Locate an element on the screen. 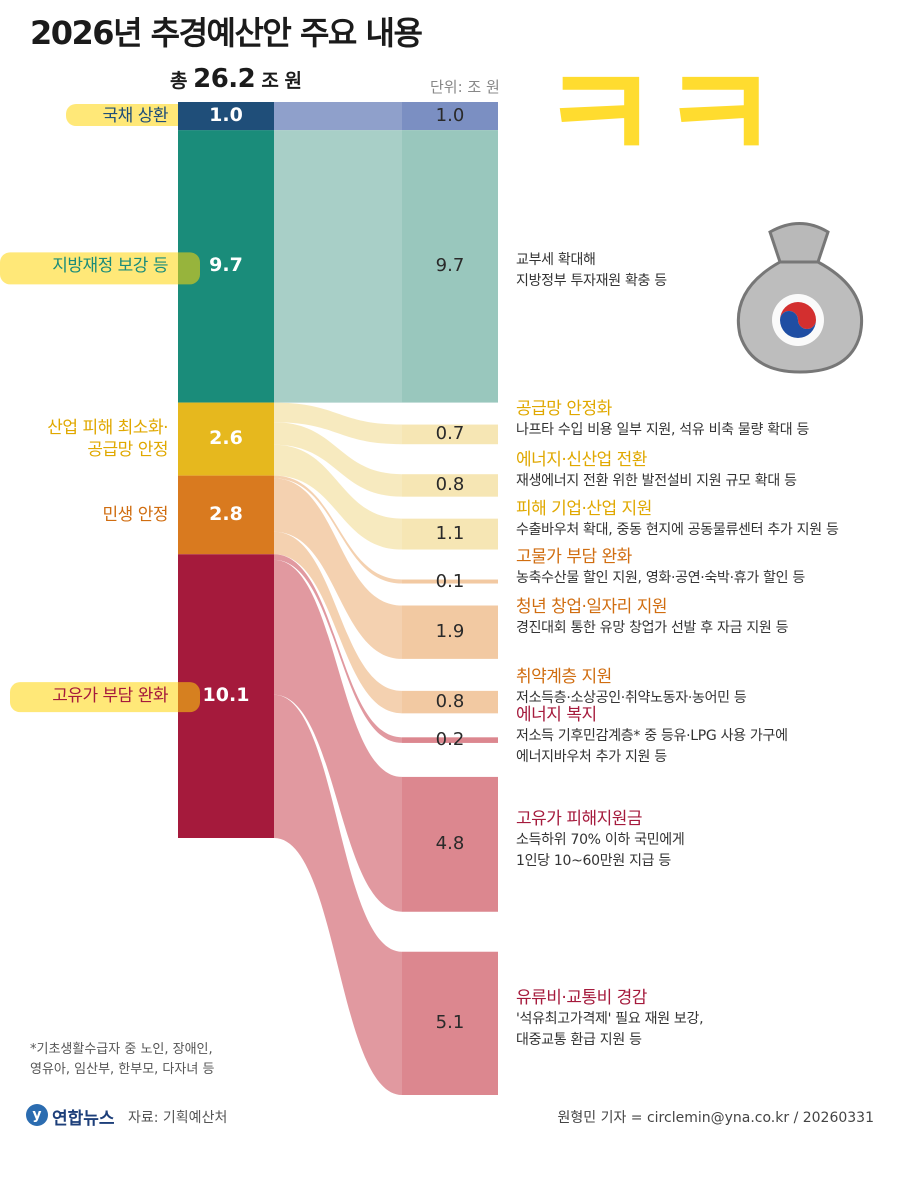 This screenshot has width=900, height=1200. target-desc-line: 저소득층·소상공인·취약노동자·농어민 등 is located at coordinates (631, 698).